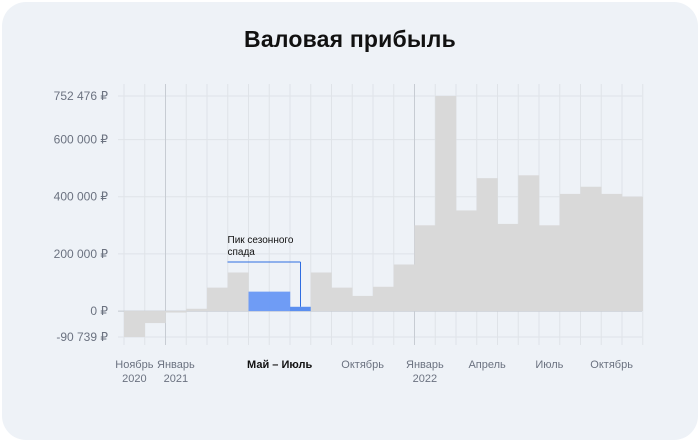 This screenshot has height=442, width=700. I want to click on annotation-text: Пик сезонного, so click(261, 240).